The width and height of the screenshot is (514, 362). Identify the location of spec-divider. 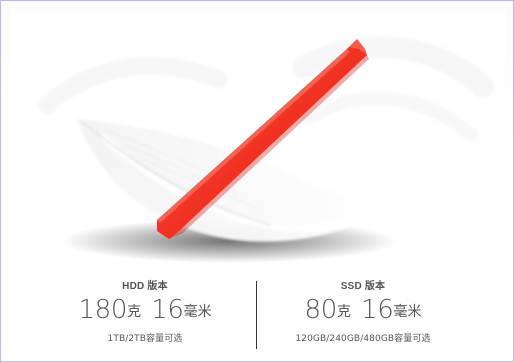
(256, 315).